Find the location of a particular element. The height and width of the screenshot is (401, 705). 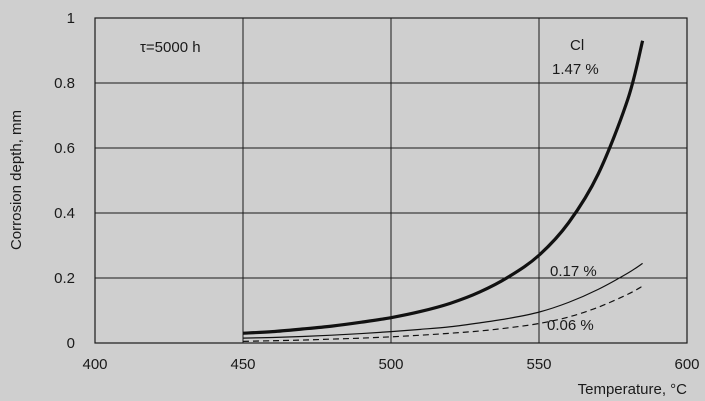

y-tick-label: 0.6 is located at coordinates (64, 148).